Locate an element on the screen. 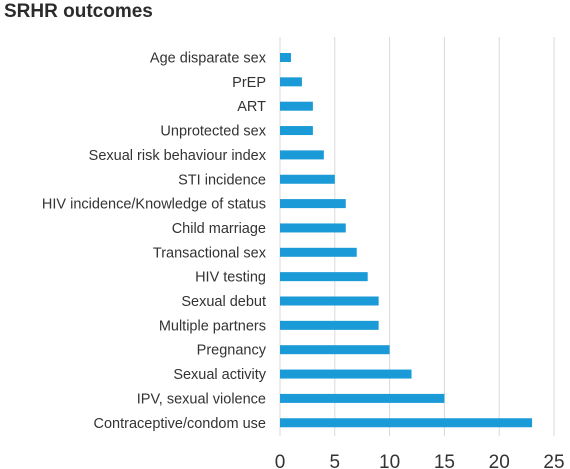 This screenshot has width=570, height=469. category-label: Pregnancy is located at coordinates (232, 351).